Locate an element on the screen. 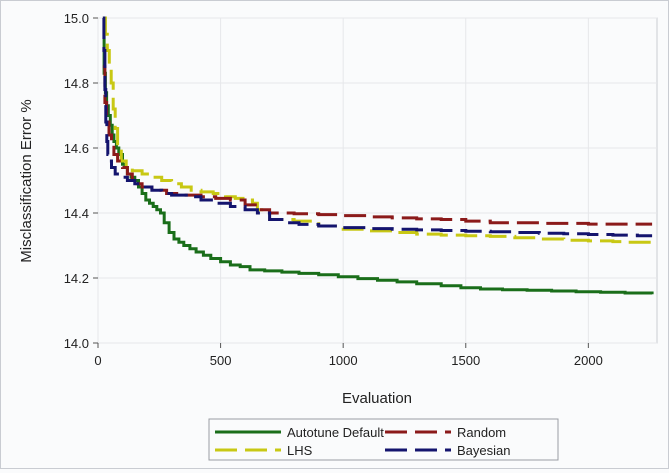  y-axis-title: Misclassification Error % is located at coordinates (26, 180).